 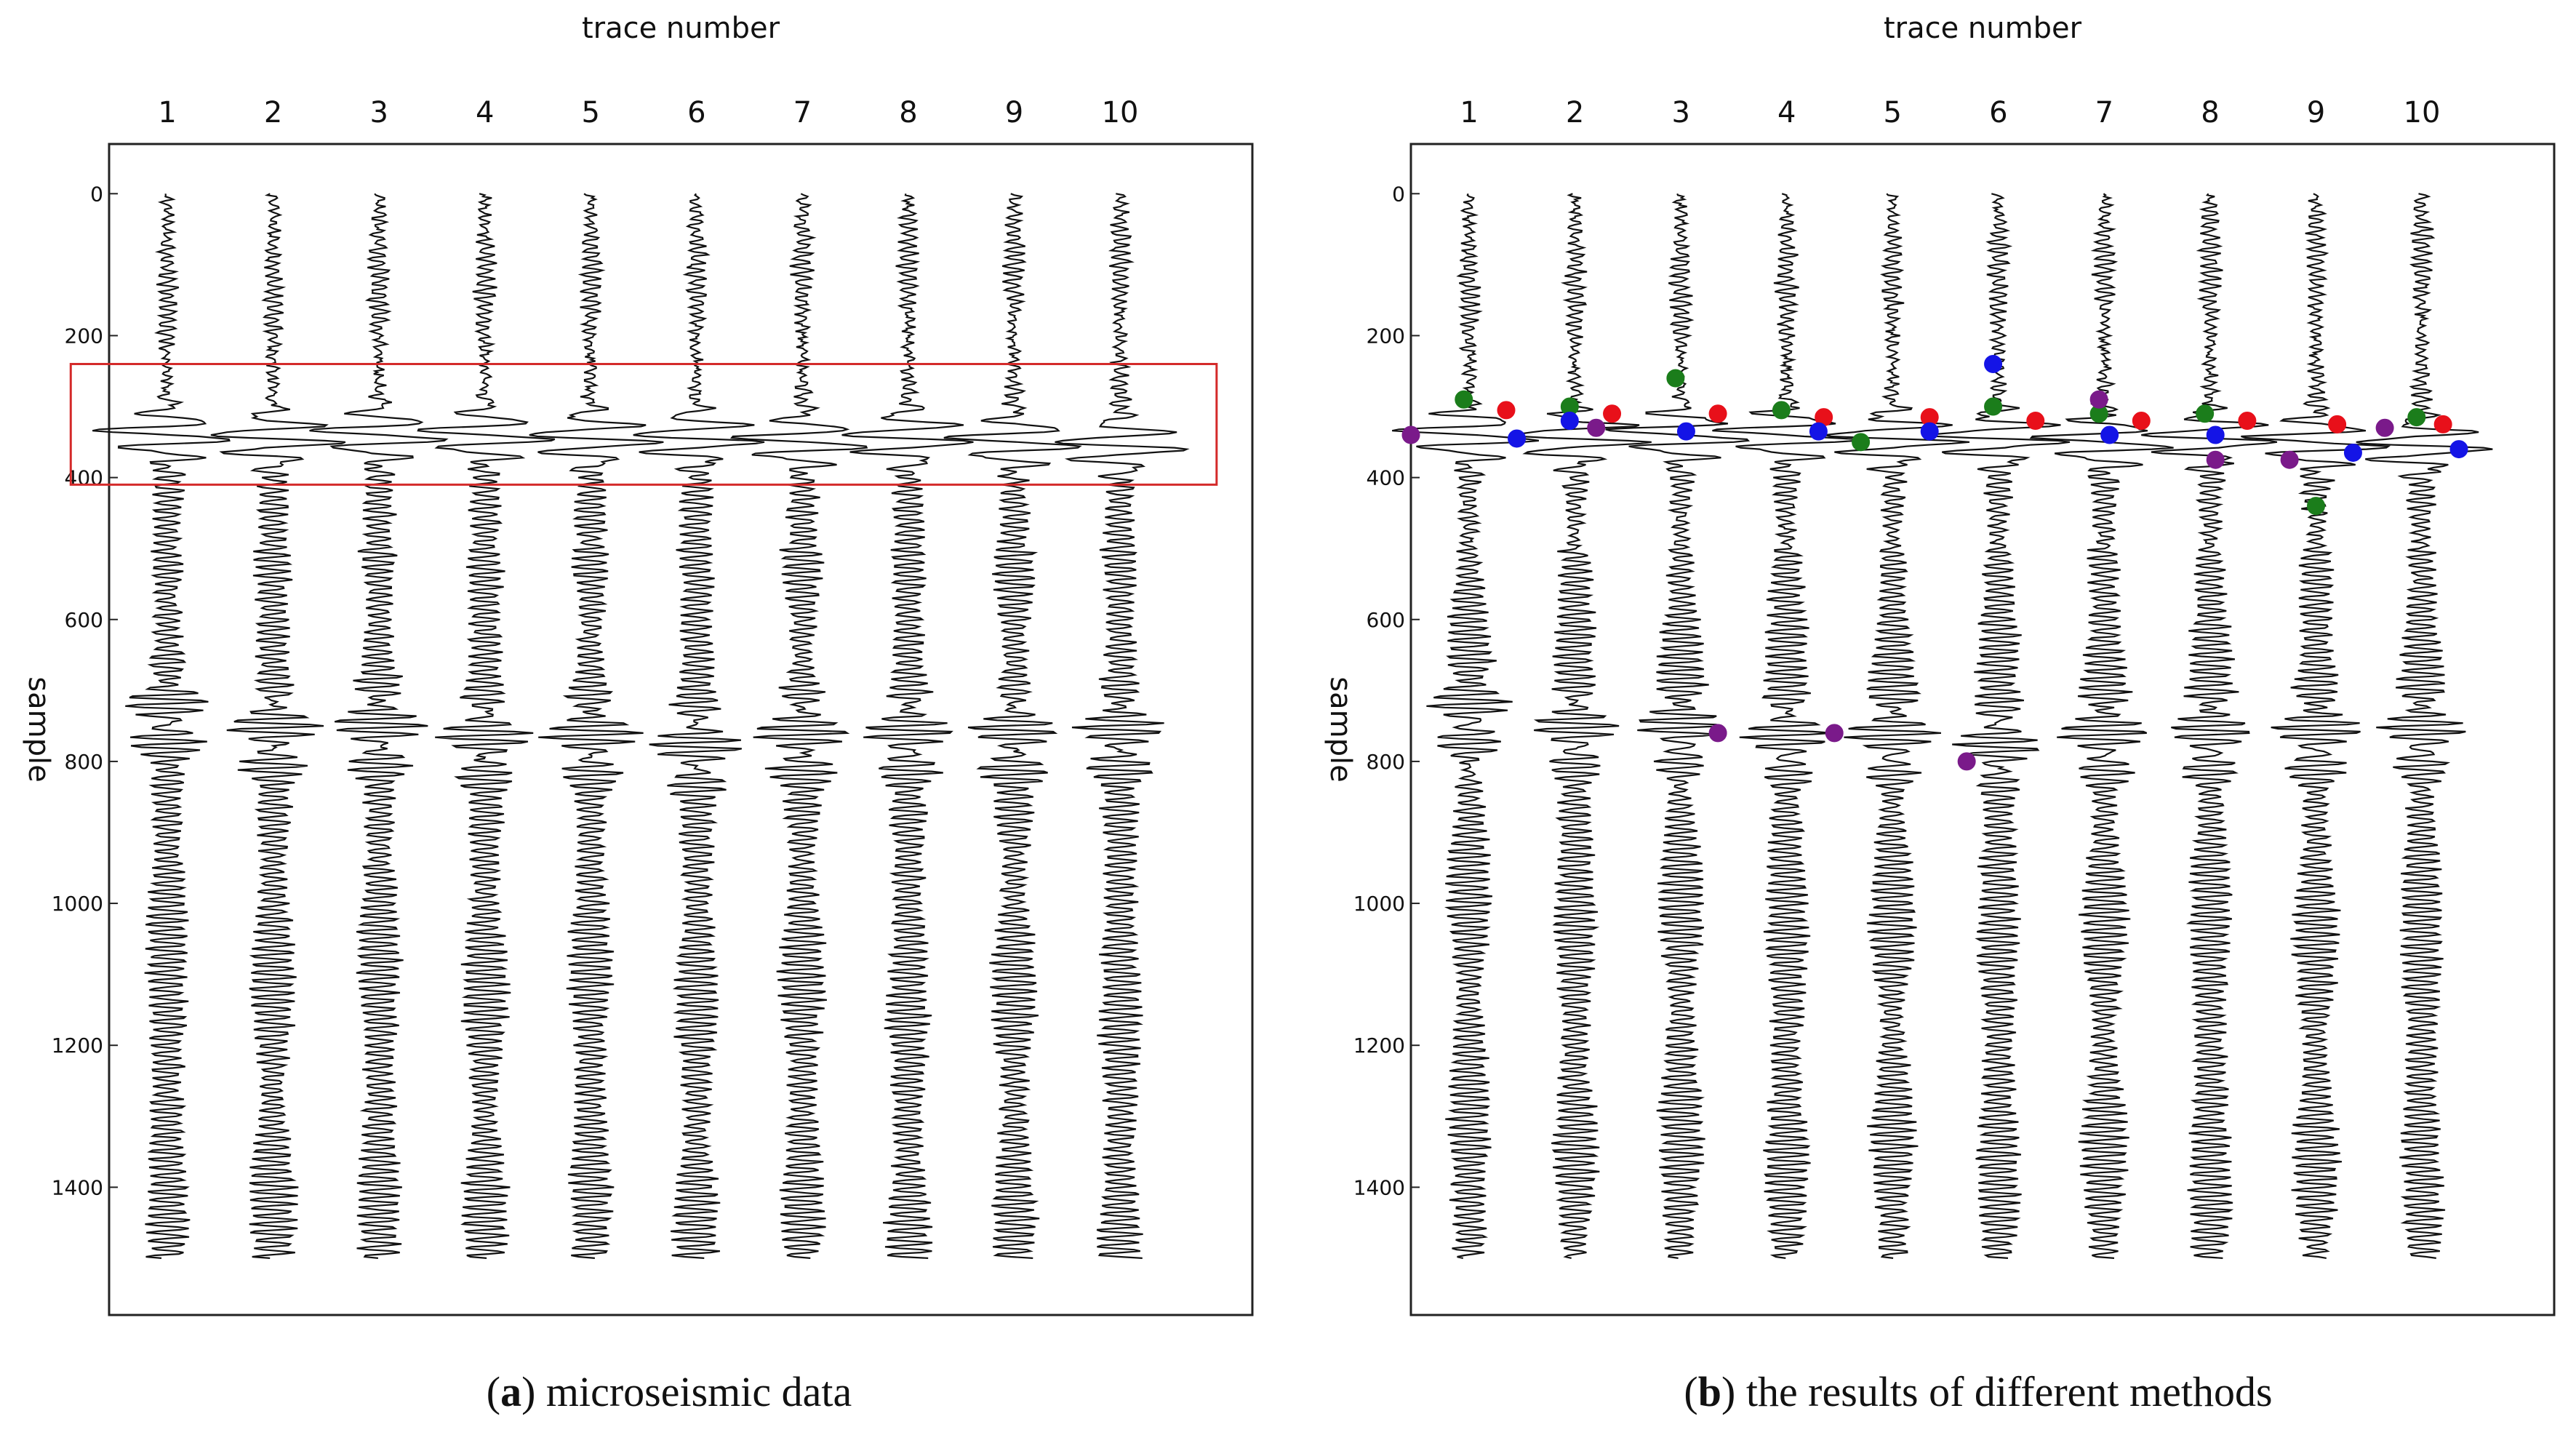 I want to click on caption-b-label: b, so click(x=1709, y=1391).